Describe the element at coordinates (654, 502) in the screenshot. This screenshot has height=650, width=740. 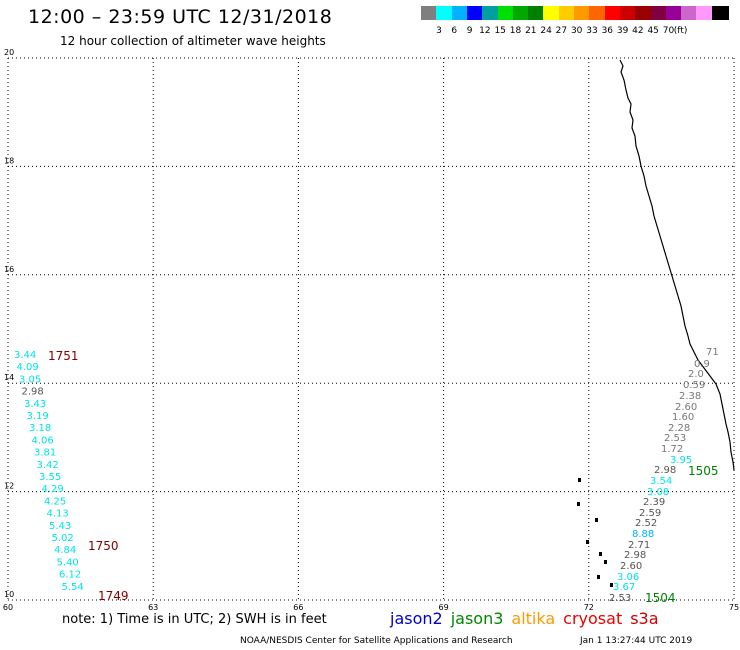
I see `wave-height-value: 2.39` at that location.